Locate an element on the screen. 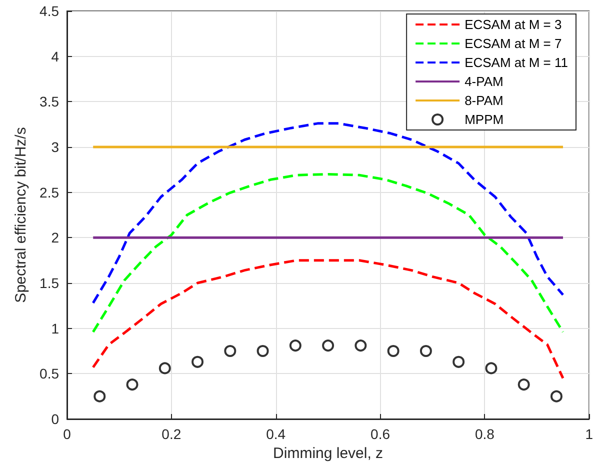  legend-label: ECSAM at M = 7 is located at coordinates (513, 43).